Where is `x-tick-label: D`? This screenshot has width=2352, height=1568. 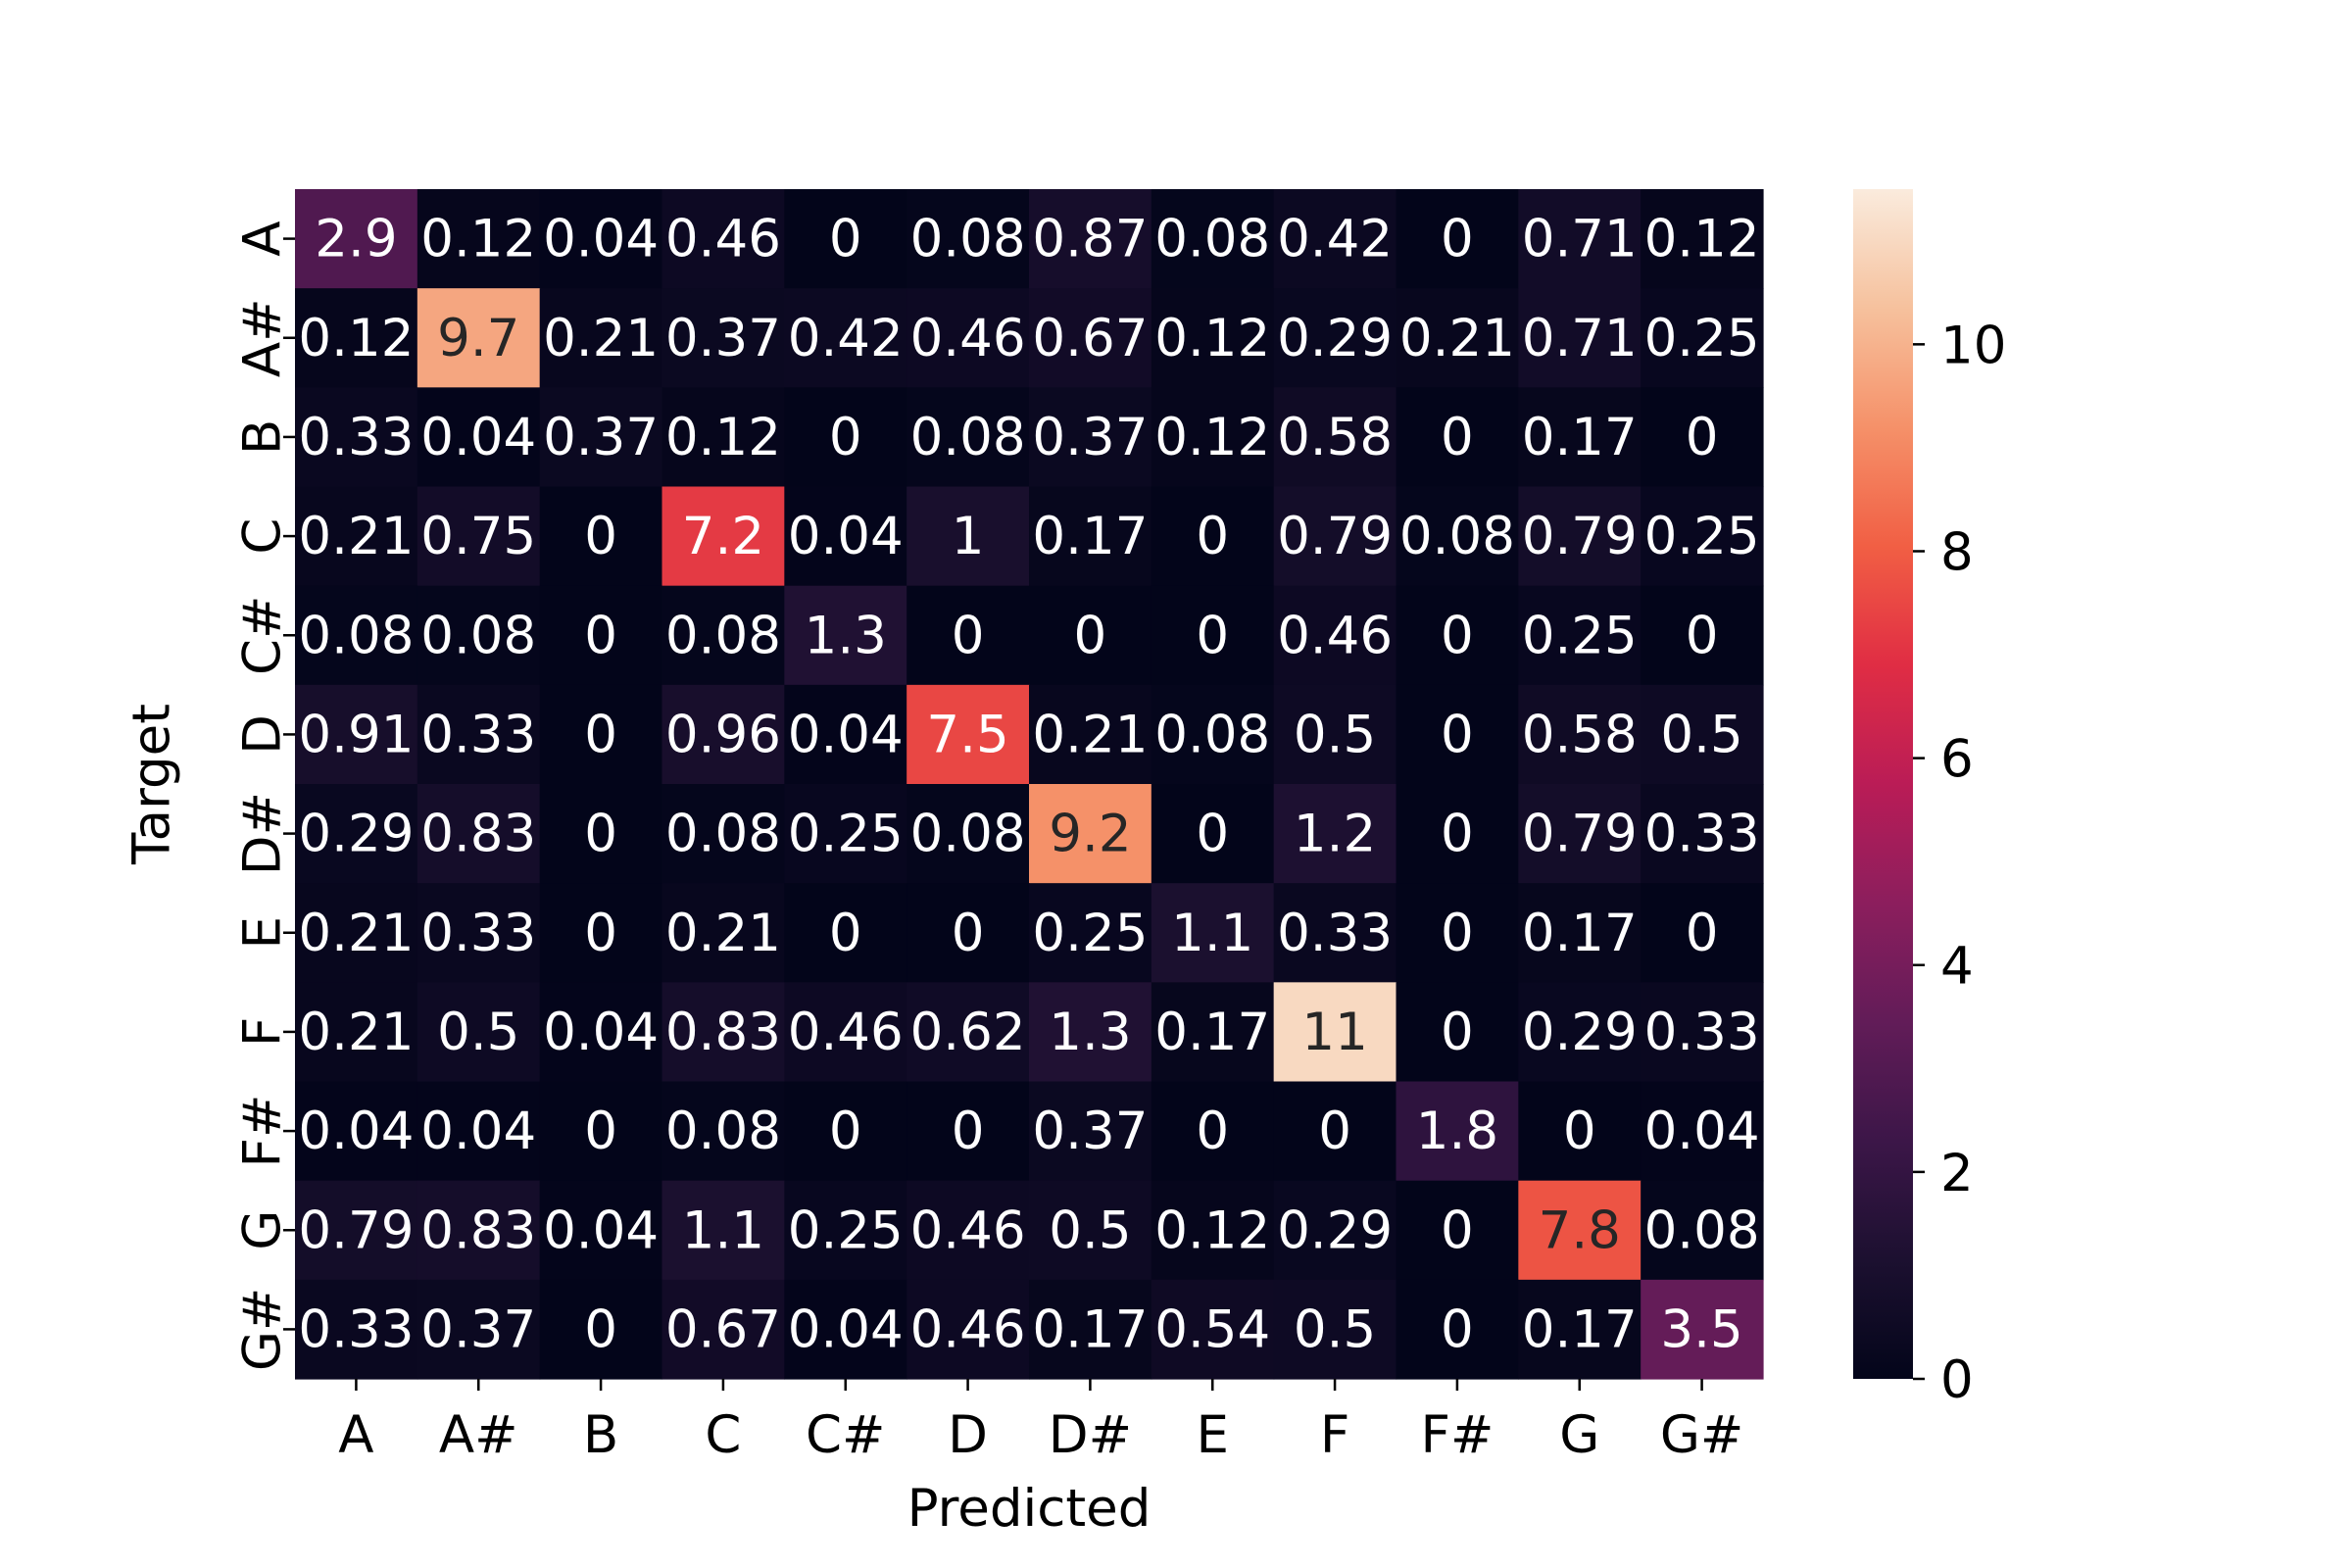 x-tick-label: D is located at coordinates (968, 1435).